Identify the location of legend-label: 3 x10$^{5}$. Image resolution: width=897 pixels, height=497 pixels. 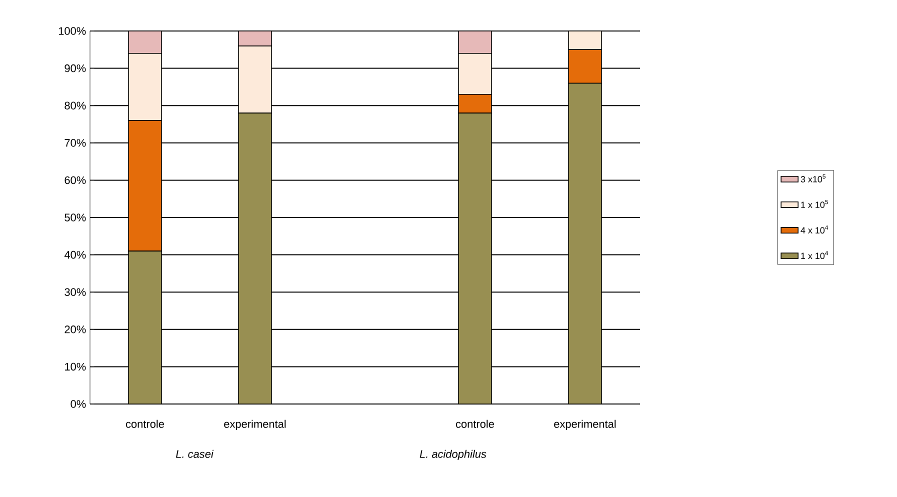
(813, 178).